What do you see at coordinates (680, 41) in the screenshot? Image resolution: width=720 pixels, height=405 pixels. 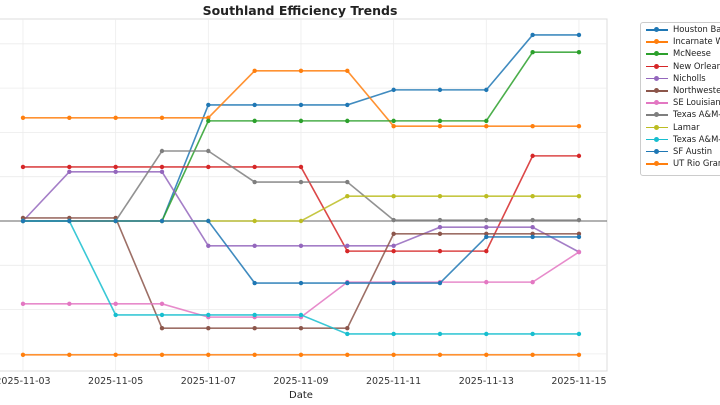 I see `legend-item: Incarnate Wo` at bounding box center [680, 41].